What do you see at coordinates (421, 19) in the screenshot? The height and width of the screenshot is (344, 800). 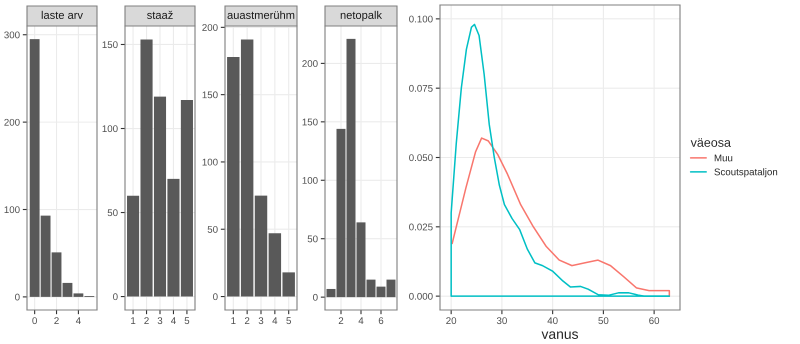 I see `y-tick-label: 0.100` at bounding box center [421, 19].